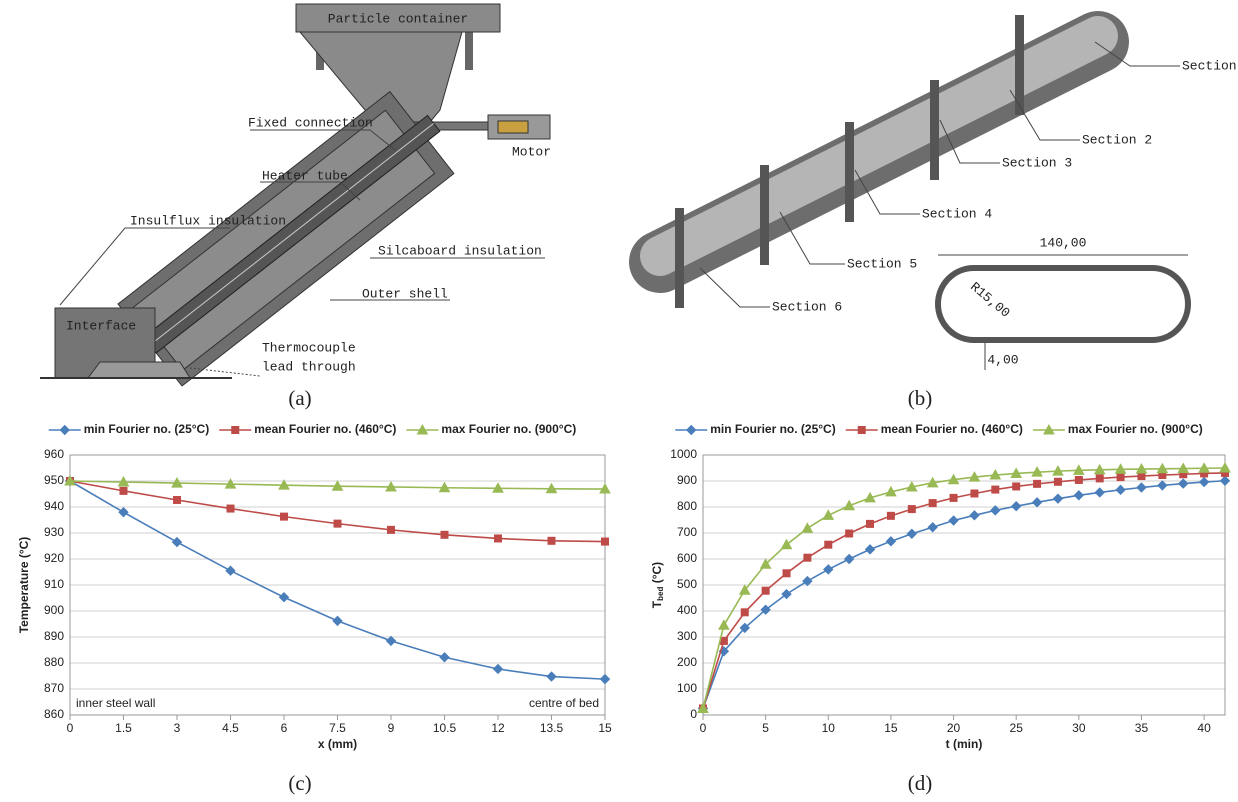  I want to click on y-axis-label: Temperature (°C), so click(24, 585).